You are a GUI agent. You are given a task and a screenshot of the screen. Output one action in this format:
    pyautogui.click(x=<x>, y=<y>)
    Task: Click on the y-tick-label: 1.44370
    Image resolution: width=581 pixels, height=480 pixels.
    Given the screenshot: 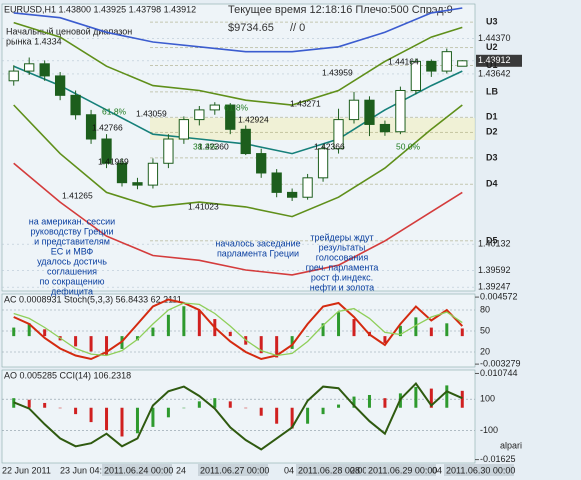 What is the action you would take?
    pyautogui.click(x=494, y=38)
    